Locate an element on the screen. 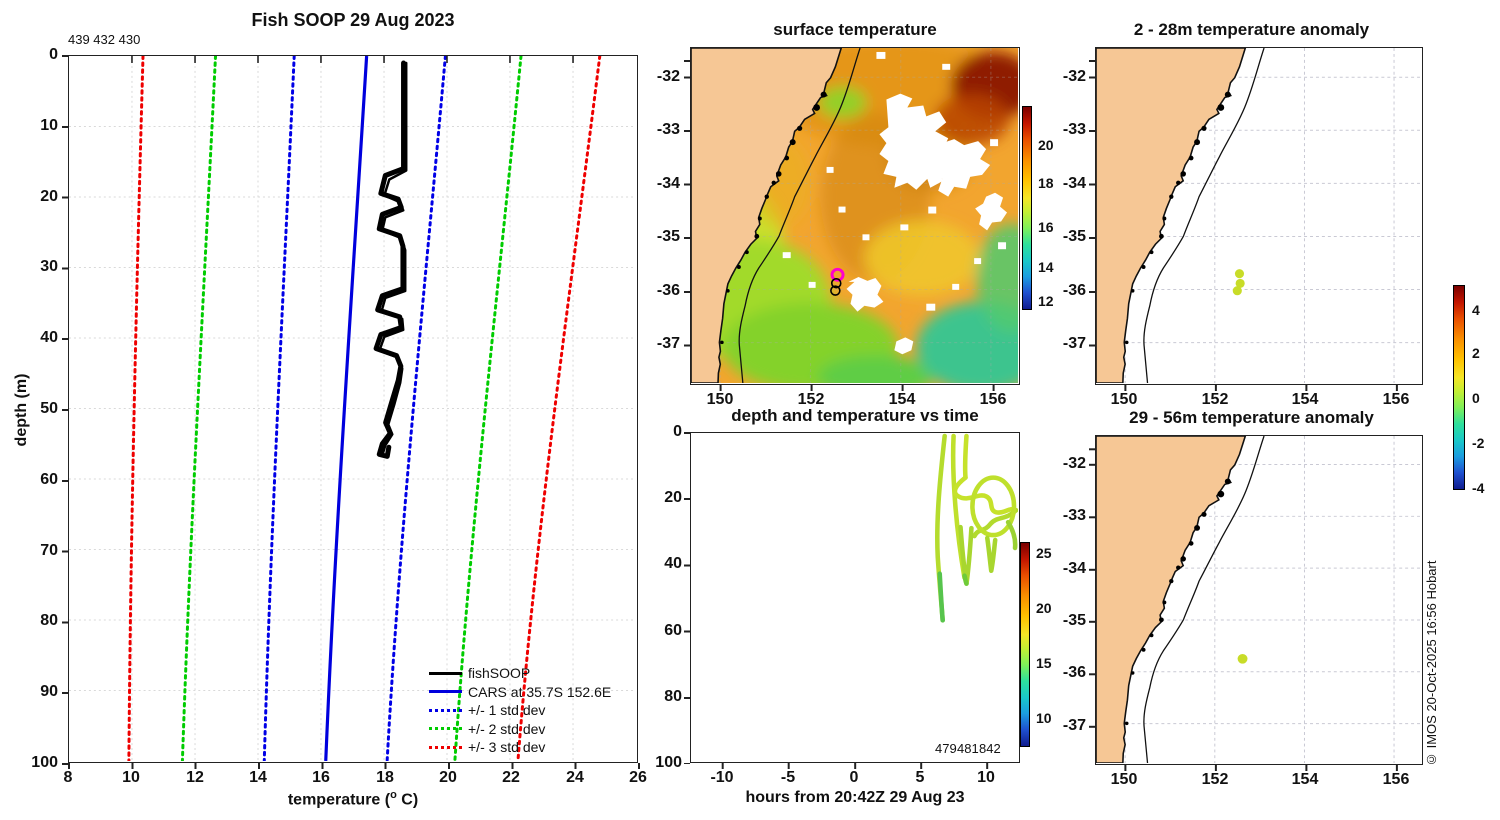 The height and width of the screenshot is (820, 1500). time-xtick: -10 is located at coordinates (722, 777).